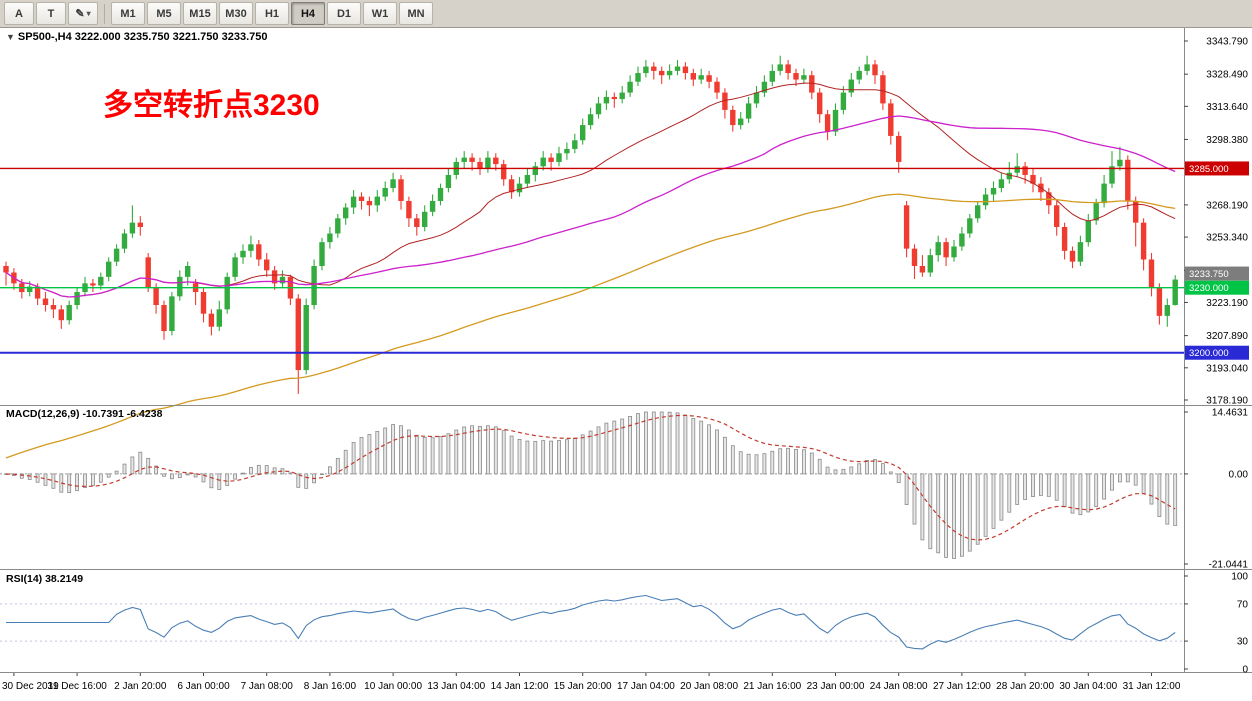 The width and height of the screenshot is (1252, 701). Describe the element at coordinates (1227, 336) in the screenshot. I see `svg-text: 3207.890` at that location.